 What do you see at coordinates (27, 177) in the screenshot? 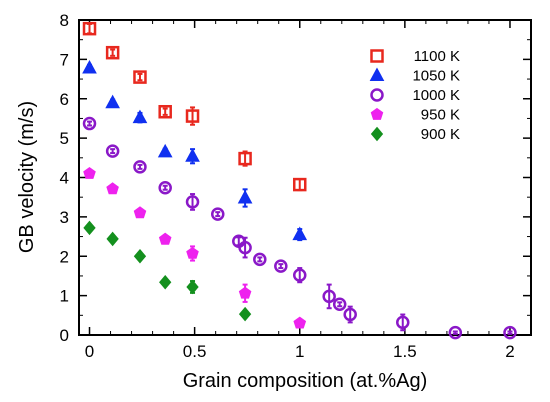
I see `y-axis-title: GB velocity (m/s)` at bounding box center [27, 177].